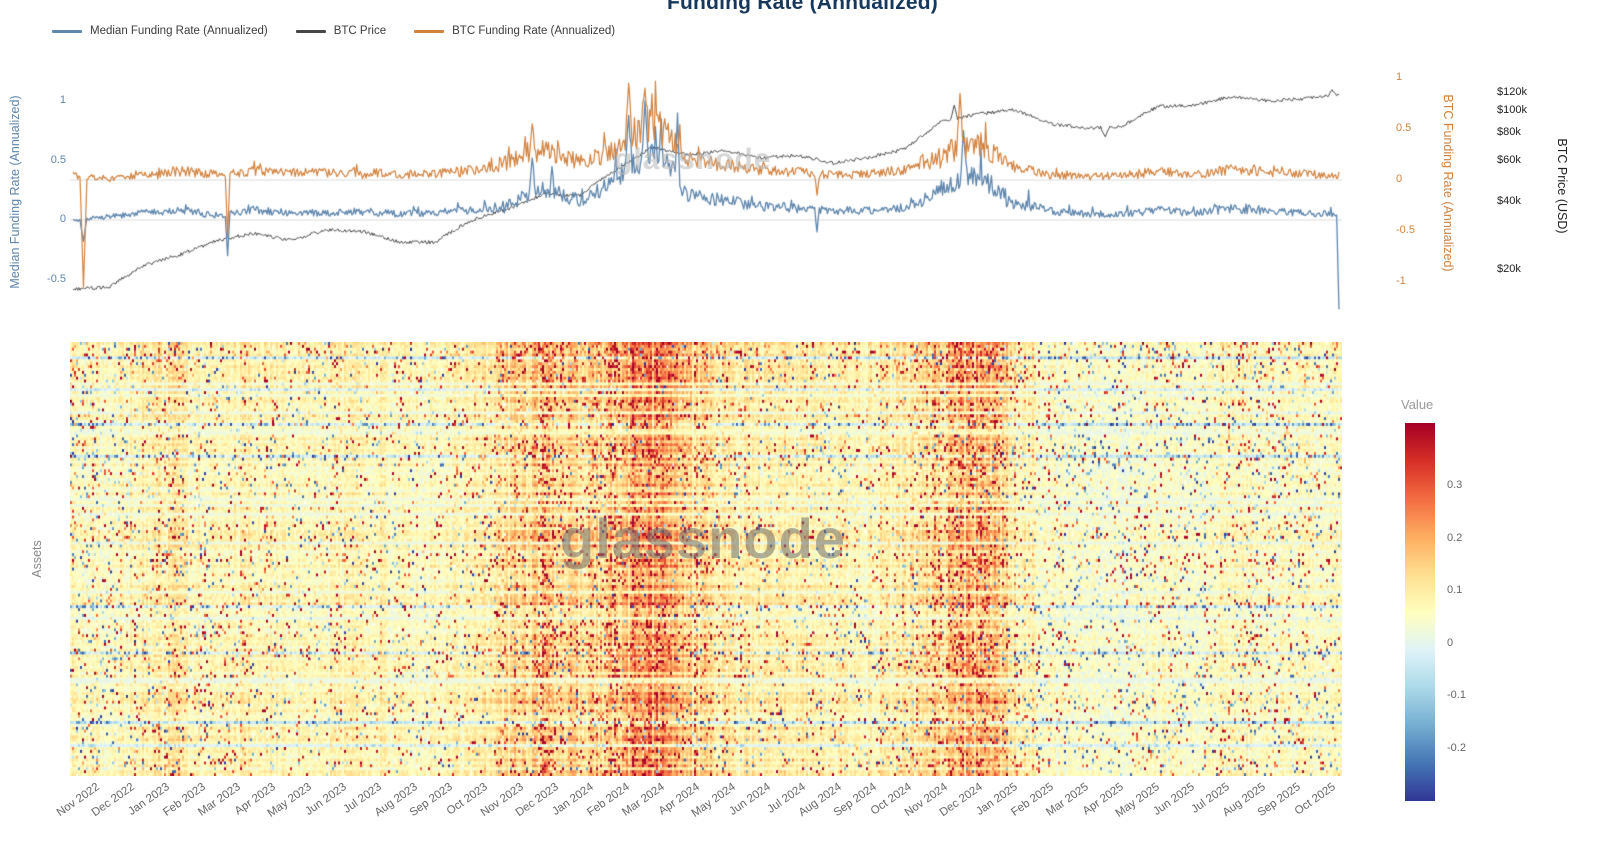  What do you see at coordinates (37, 559) in the screenshot?
I see `assets-axis-title: Assets` at bounding box center [37, 559].